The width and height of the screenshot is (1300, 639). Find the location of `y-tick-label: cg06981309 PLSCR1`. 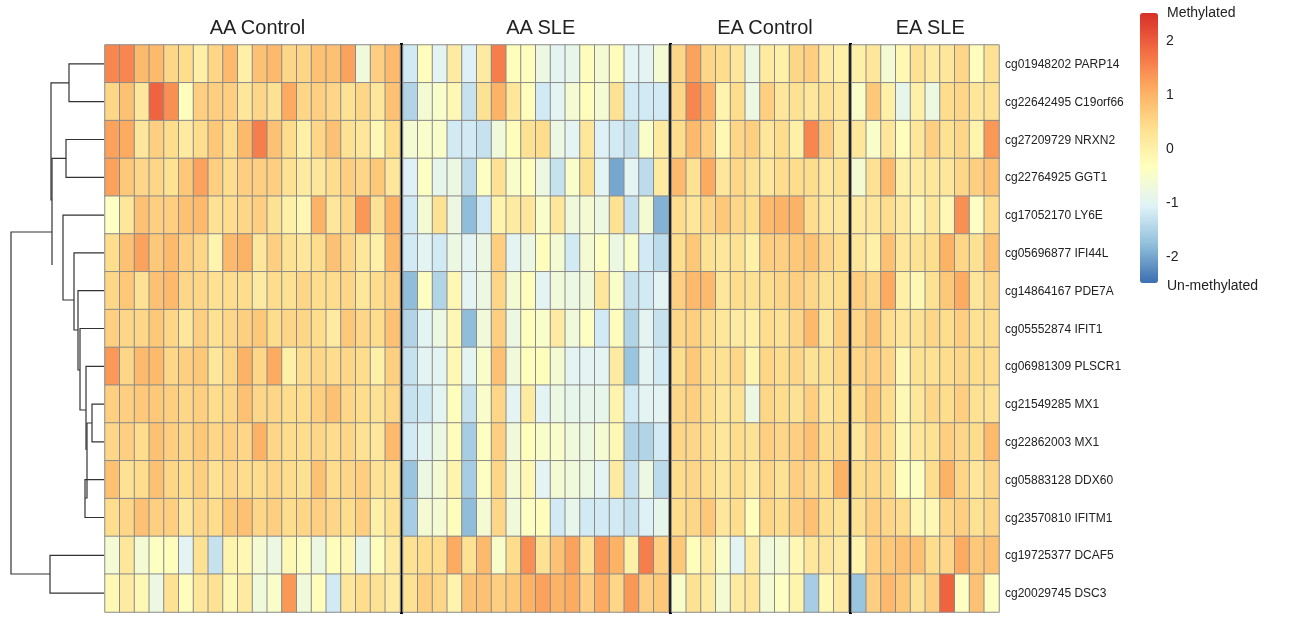

y-tick-label: cg06981309 PLSCR1 is located at coordinates (1063, 366).